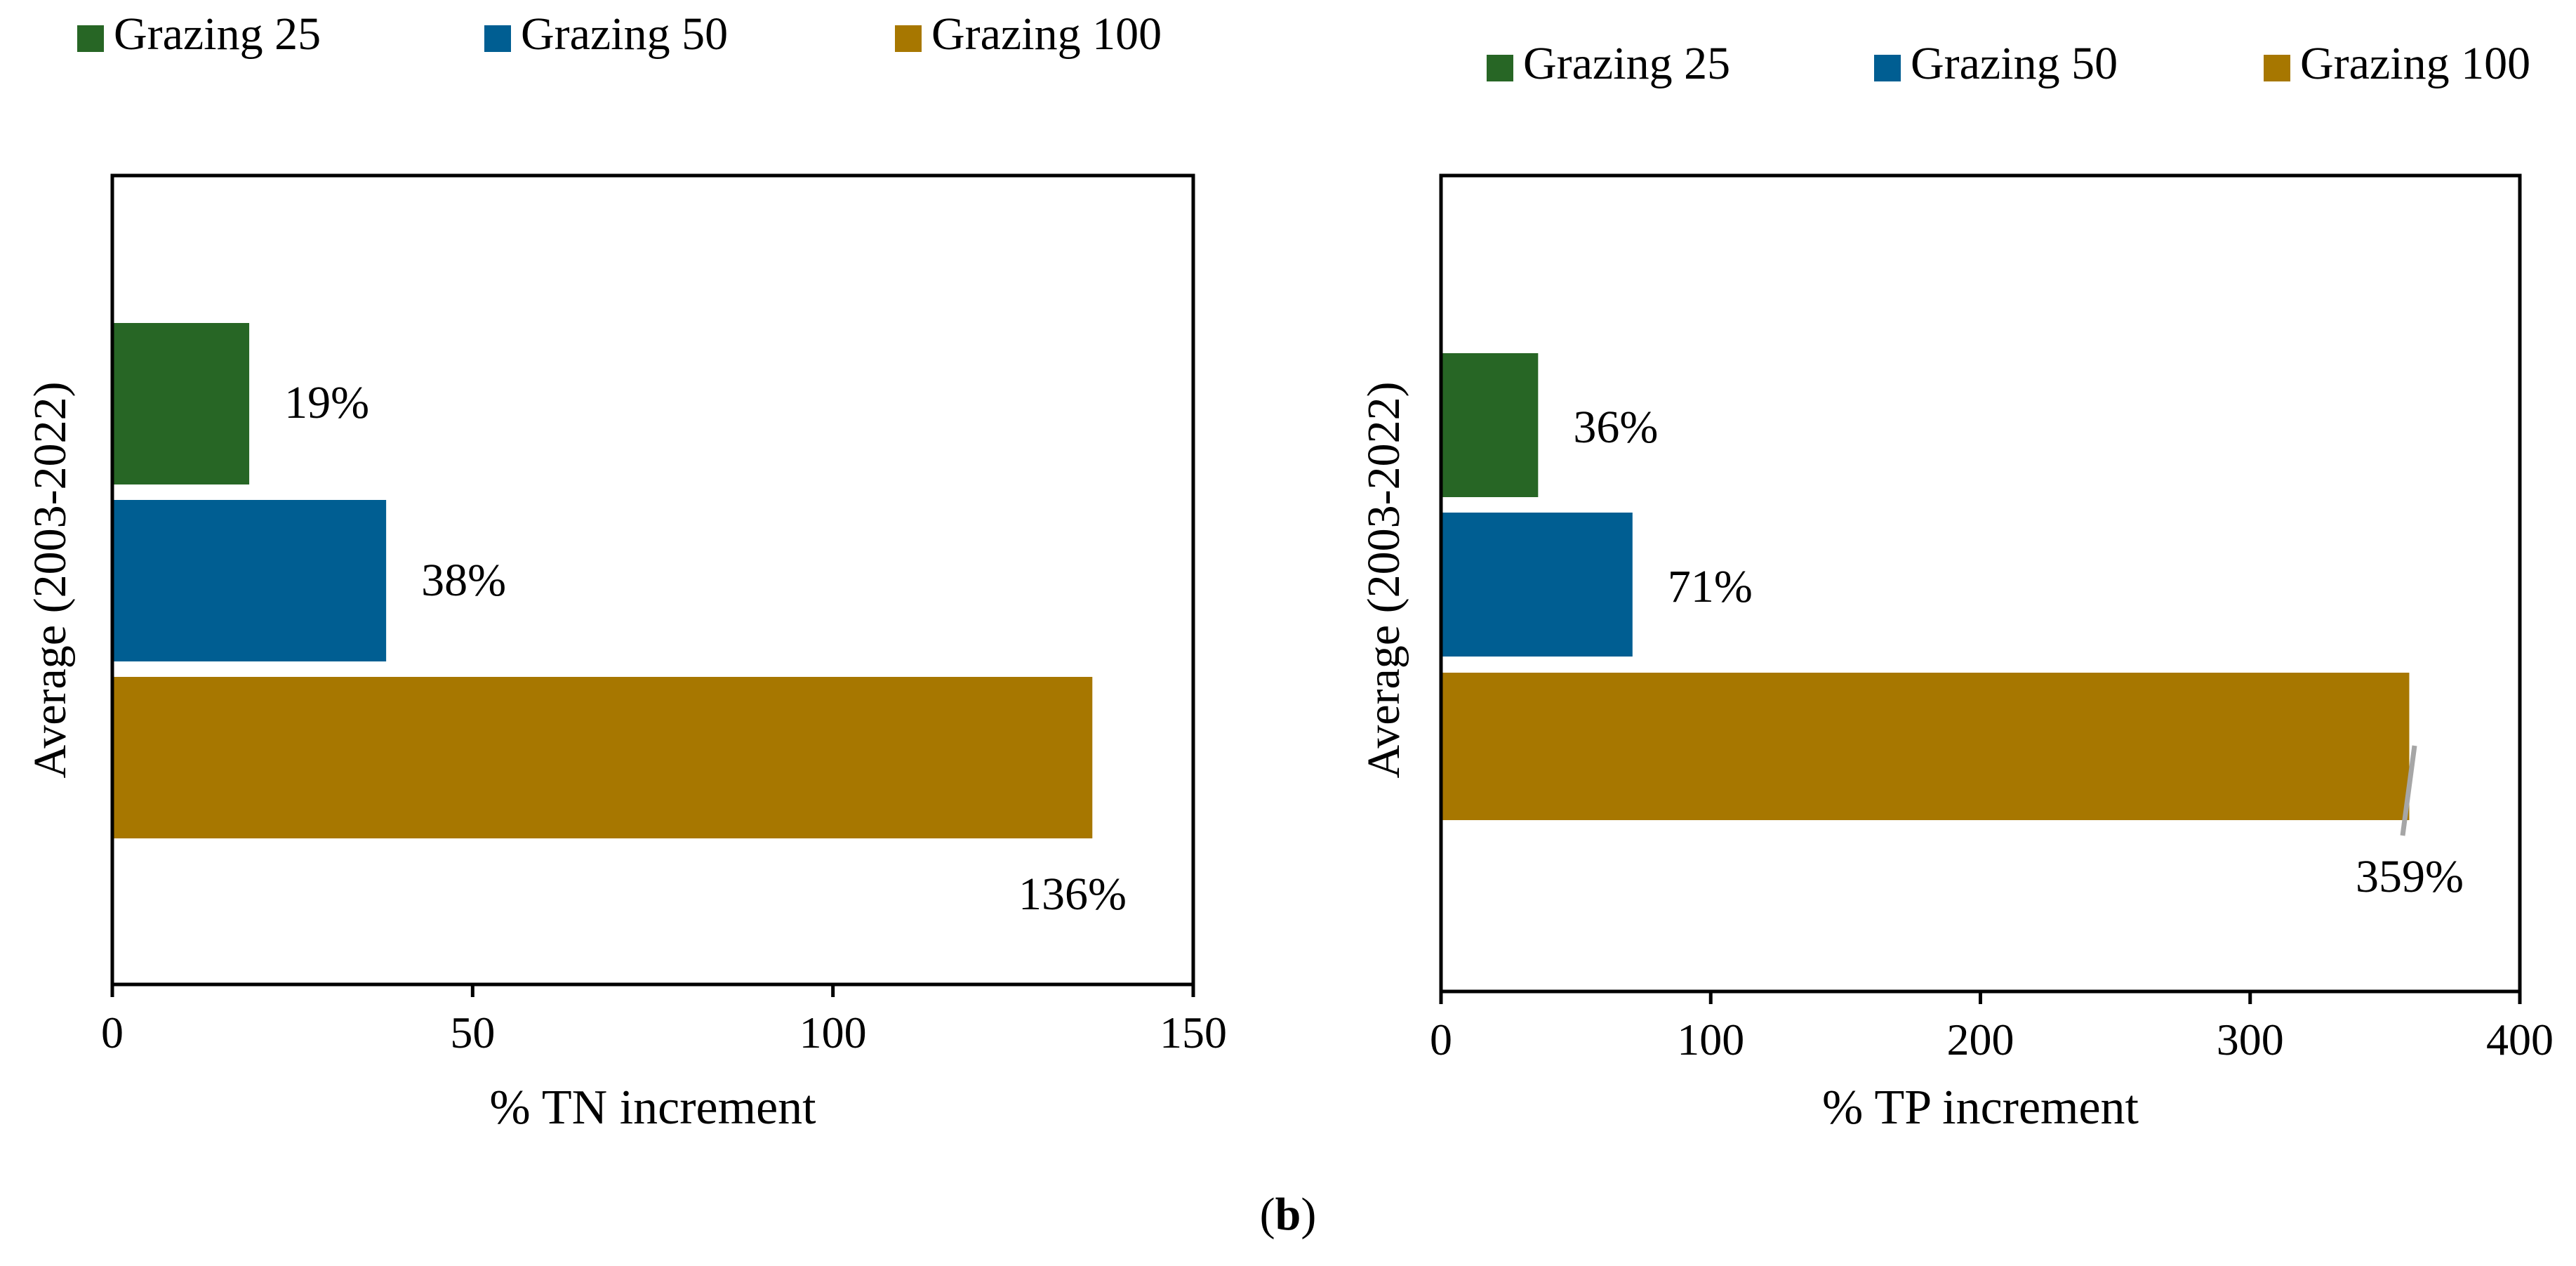 This screenshot has height=1266, width=2576. Describe the element at coordinates (1384, 580) in the screenshot. I see `chart2-y-axis-title: Average (2003-2022)` at that location.